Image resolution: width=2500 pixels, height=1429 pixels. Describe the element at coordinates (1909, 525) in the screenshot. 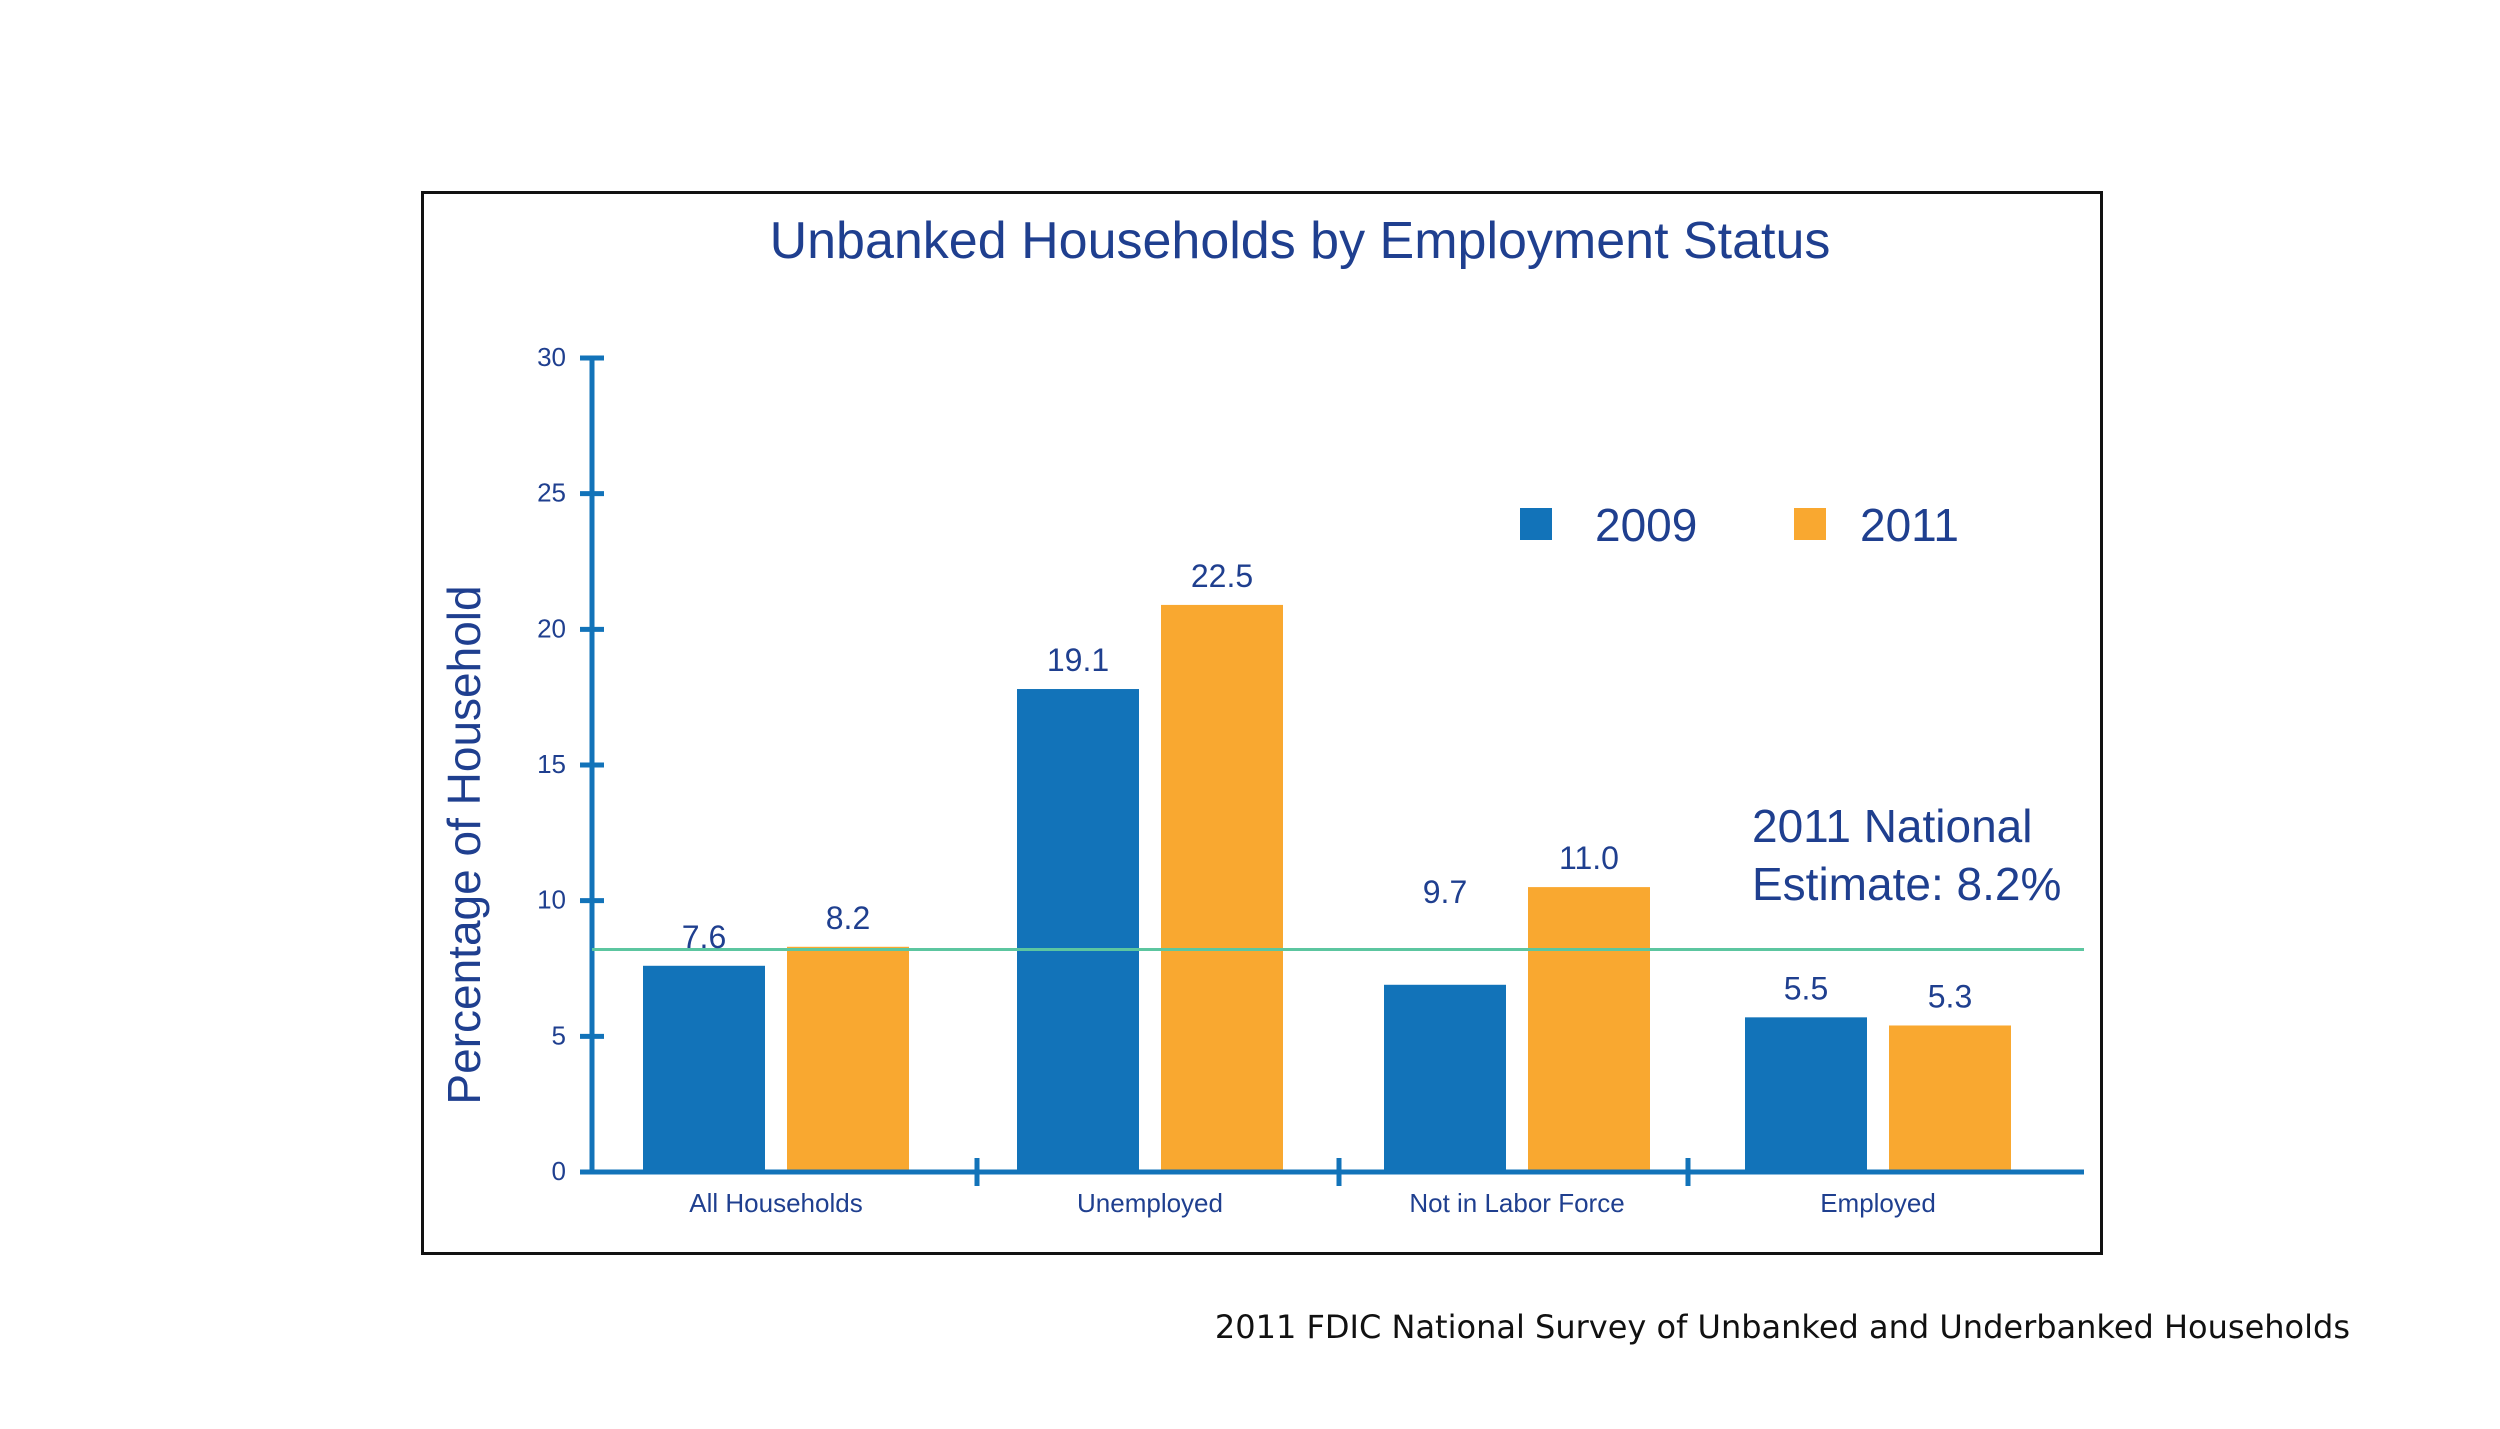

I see `legend-label-2011: 2011` at that location.